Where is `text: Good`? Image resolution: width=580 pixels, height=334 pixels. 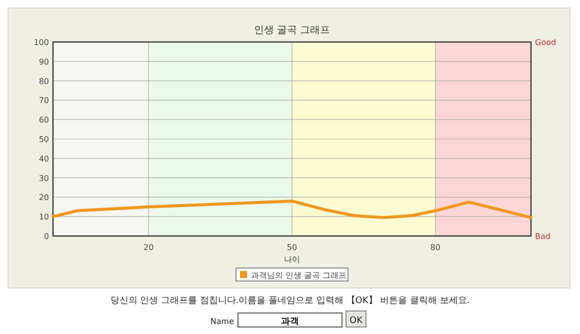
text: Good is located at coordinates (545, 42).